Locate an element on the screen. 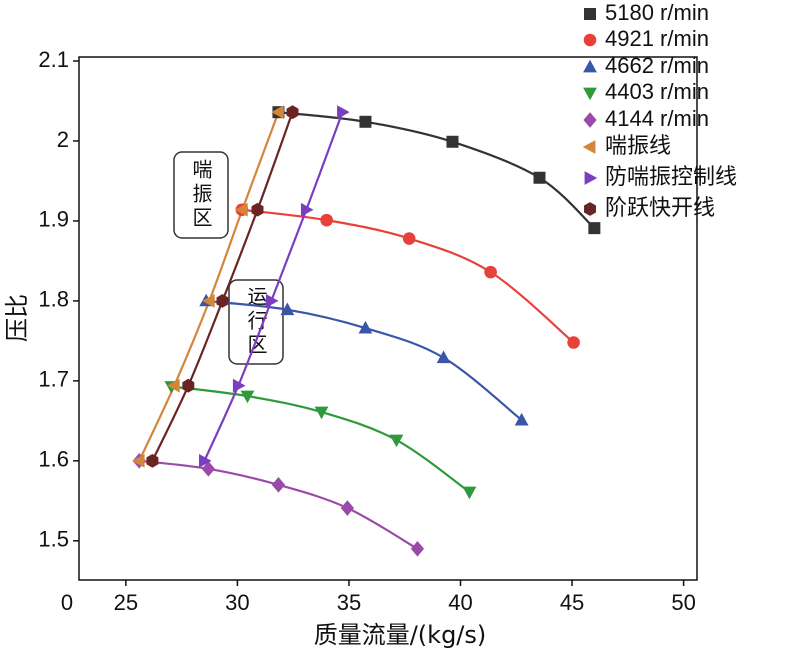  legend-label: 4403 r/min is located at coordinates (657, 91).